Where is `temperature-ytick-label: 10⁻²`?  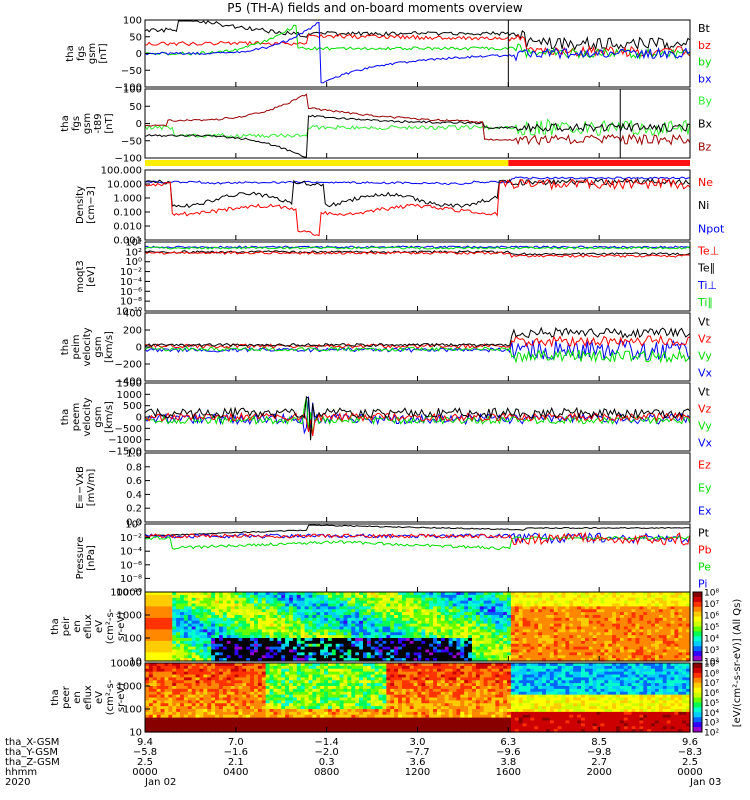
temperature-ytick-label: 10⁻² is located at coordinates (131, 272).